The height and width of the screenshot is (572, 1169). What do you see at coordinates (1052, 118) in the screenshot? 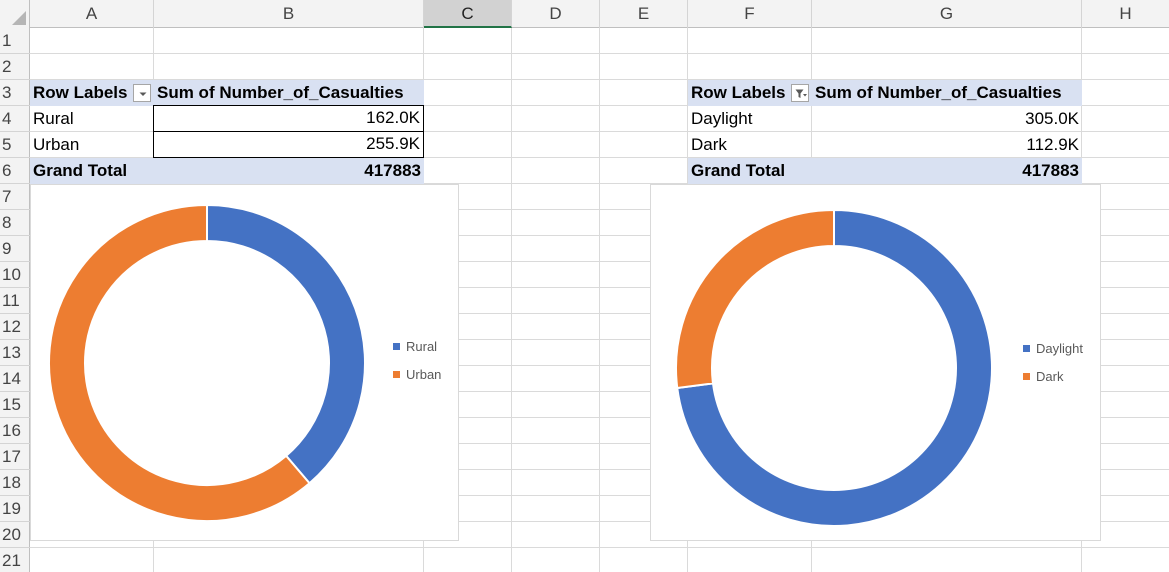
I see `pivot-row-value-daylight: 305.0K` at bounding box center [1052, 118].